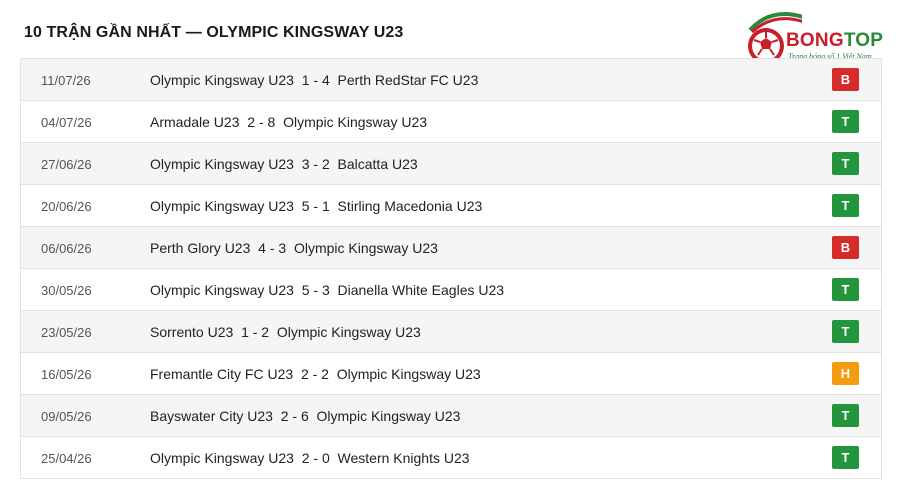  Describe the element at coordinates (200, 248) in the screenshot. I see `home-team: Perth Glory U23` at that location.